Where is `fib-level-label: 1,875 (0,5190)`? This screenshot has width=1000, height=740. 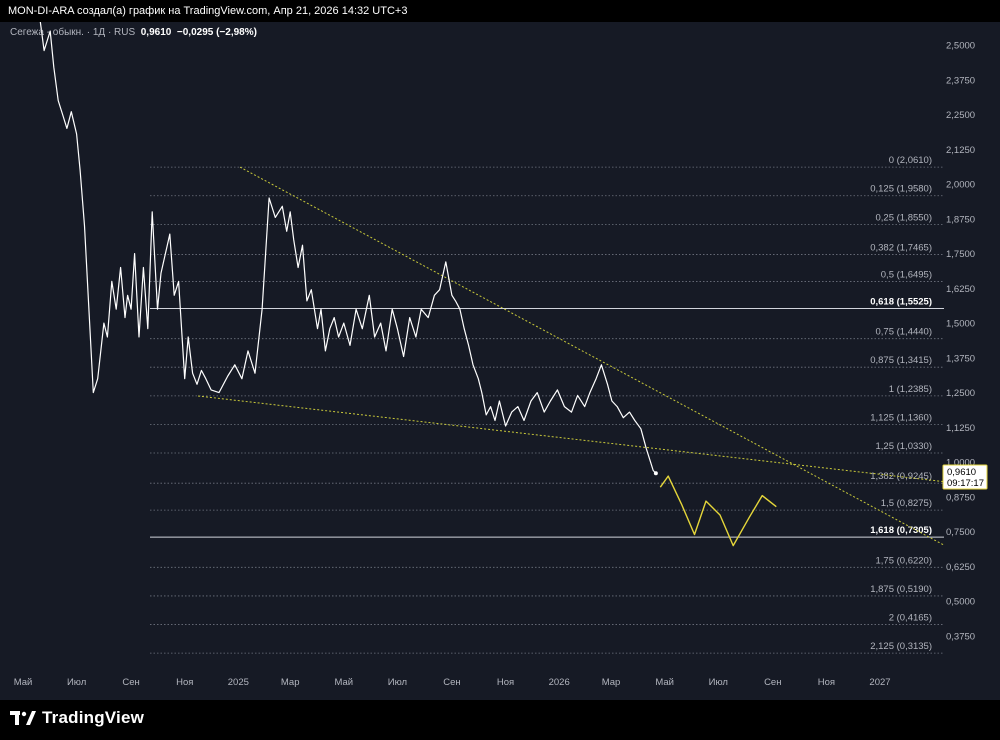
fib-level-label: 1,875 (0,5190) is located at coordinates (901, 589).